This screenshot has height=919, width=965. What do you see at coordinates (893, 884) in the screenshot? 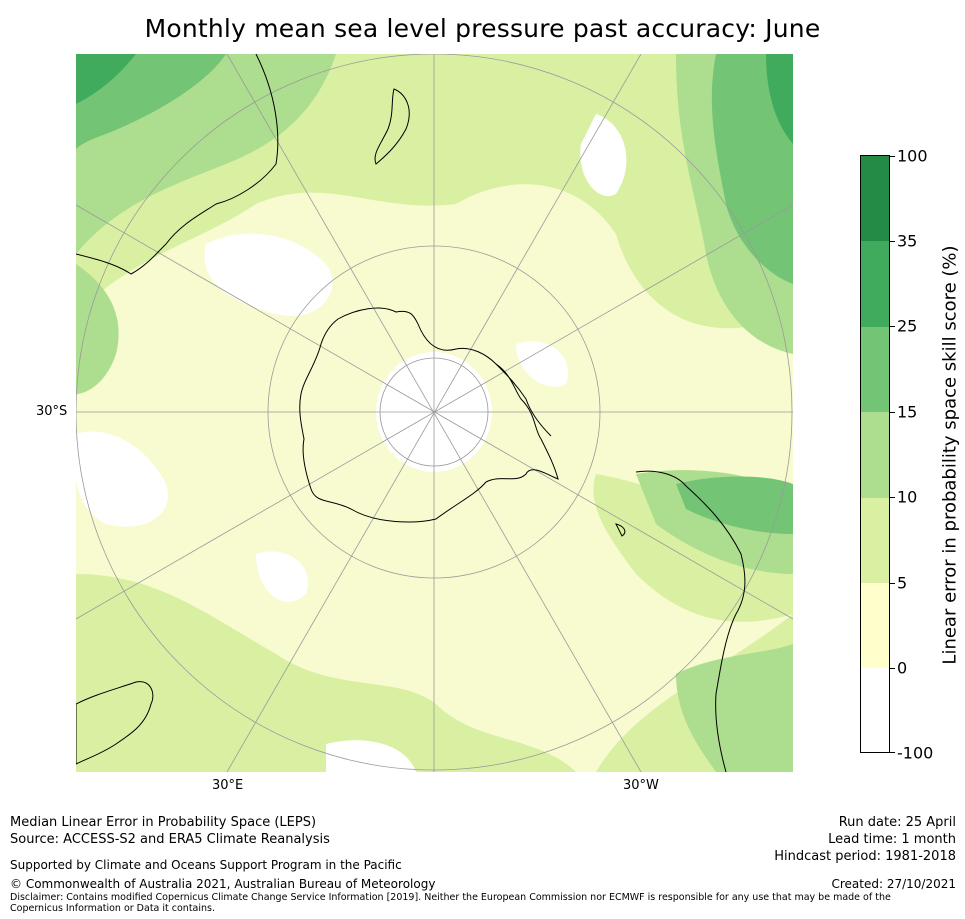
I see `created-date: Created: 27/10/2021` at bounding box center [893, 884].